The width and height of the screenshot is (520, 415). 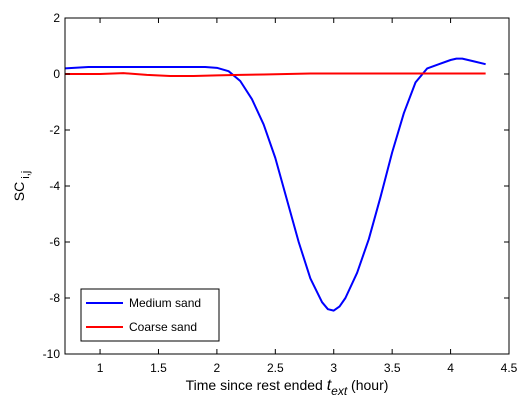 I want to click on x-tick-label: 4, so click(x=450, y=368).